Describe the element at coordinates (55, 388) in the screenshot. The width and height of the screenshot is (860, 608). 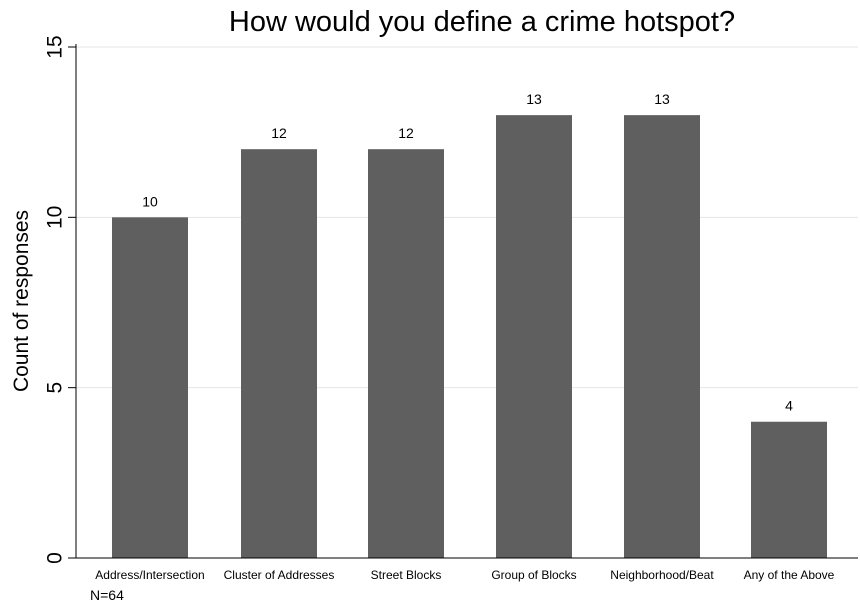
I see `y-tick-label: 5` at that location.